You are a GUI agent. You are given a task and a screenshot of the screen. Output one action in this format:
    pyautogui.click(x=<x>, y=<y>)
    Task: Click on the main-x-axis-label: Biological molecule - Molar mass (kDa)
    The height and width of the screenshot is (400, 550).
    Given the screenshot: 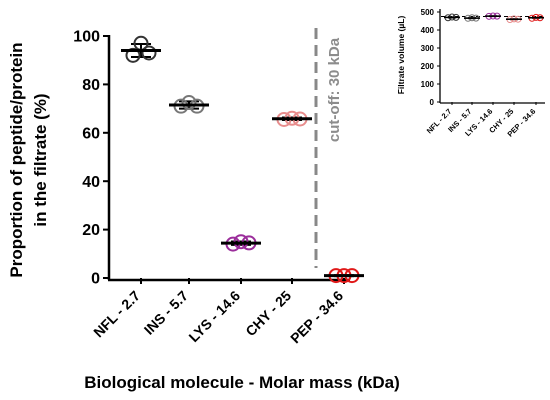 What is the action you would take?
    pyautogui.click(x=242, y=382)
    